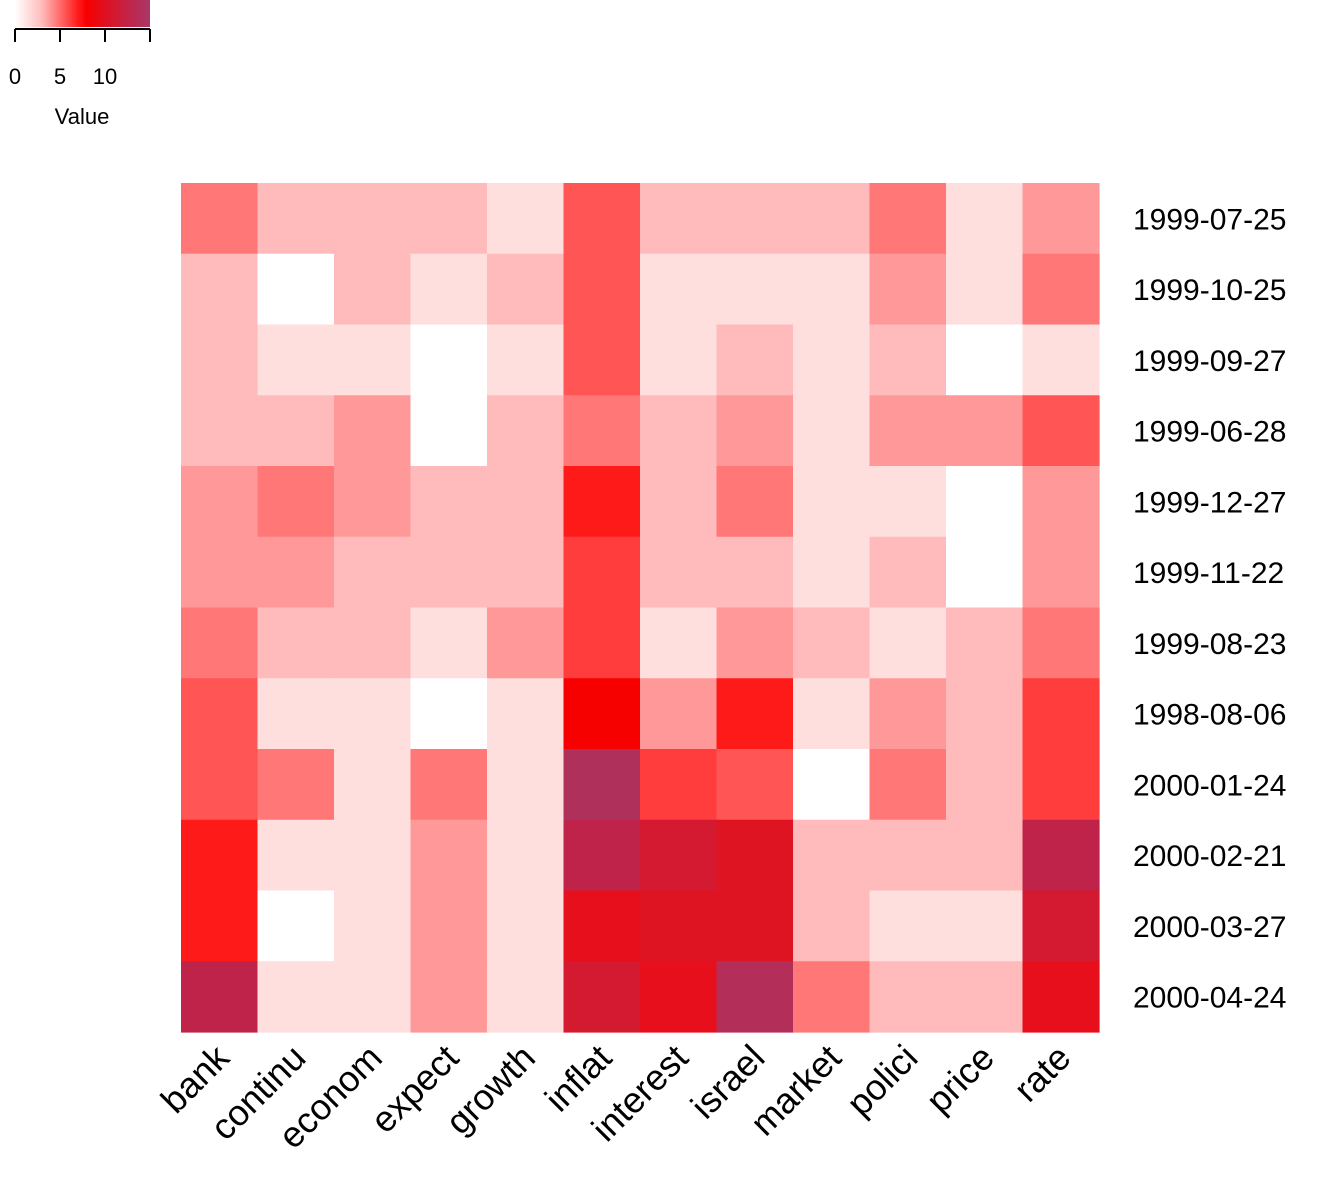 The height and width of the screenshot is (1190, 1342). What do you see at coordinates (1209, 856) in the screenshot?
I see `row-label: 2000-02-21` at bounding box center [1209, 856].